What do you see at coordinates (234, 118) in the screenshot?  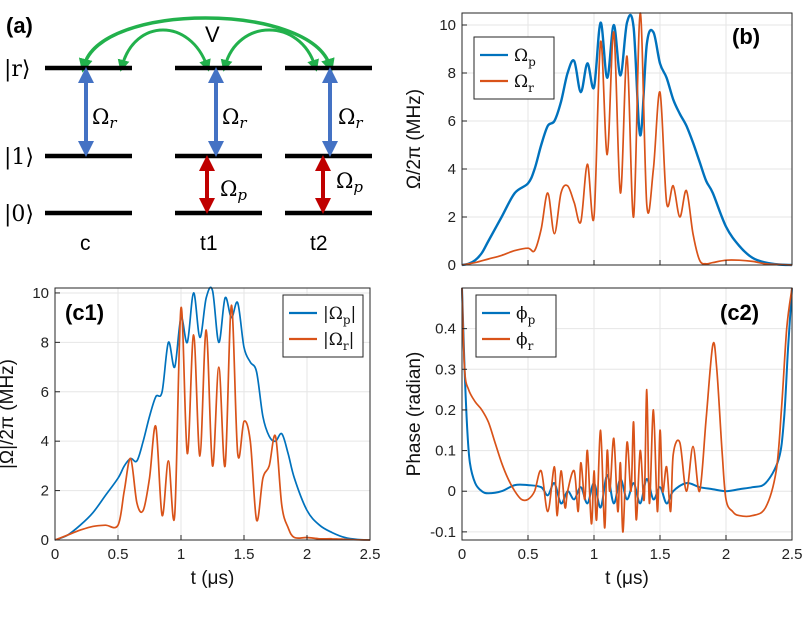 I see `omega-r-label-t1: Ωr` at bounding box center [234, 118].